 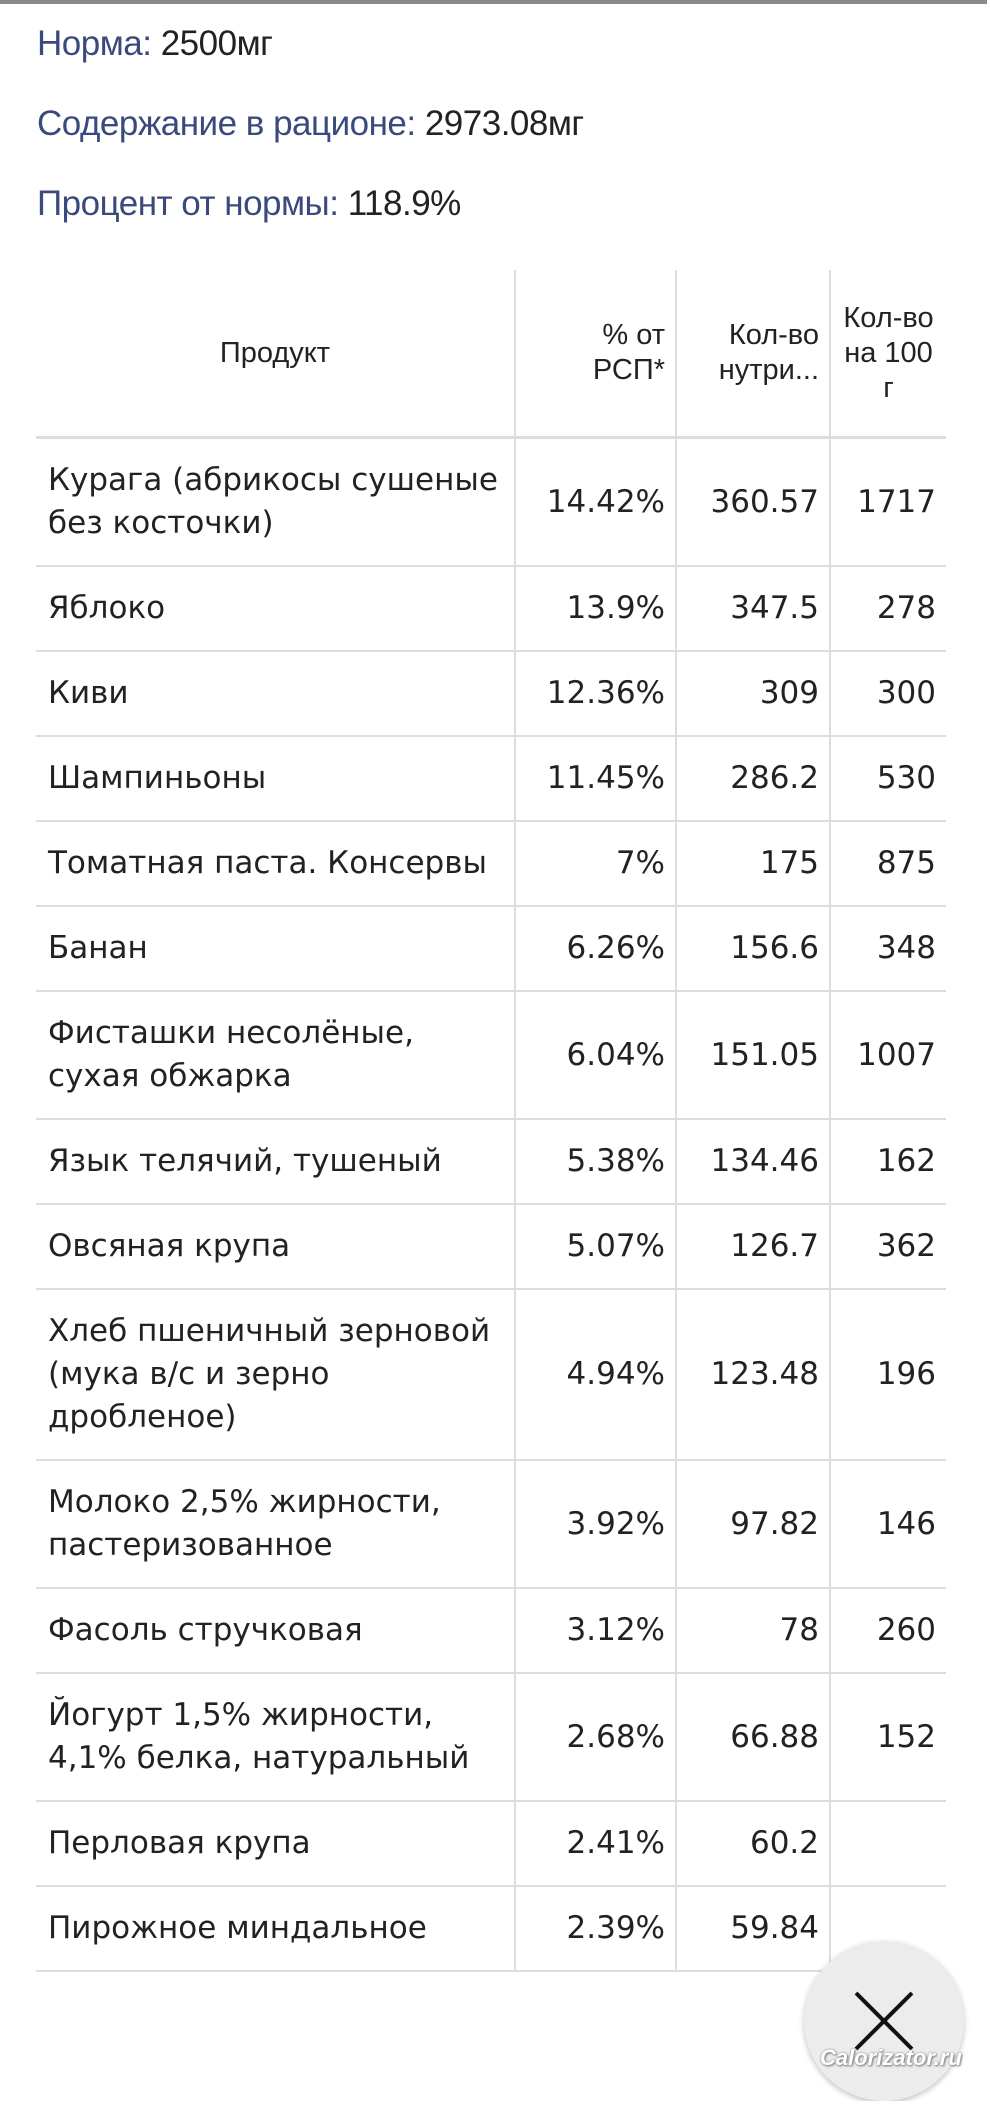 What do you see at coordinates (275, 609) in the screenshot?
I see `cell-product: Яблоко` at bounding box center [275, 609].